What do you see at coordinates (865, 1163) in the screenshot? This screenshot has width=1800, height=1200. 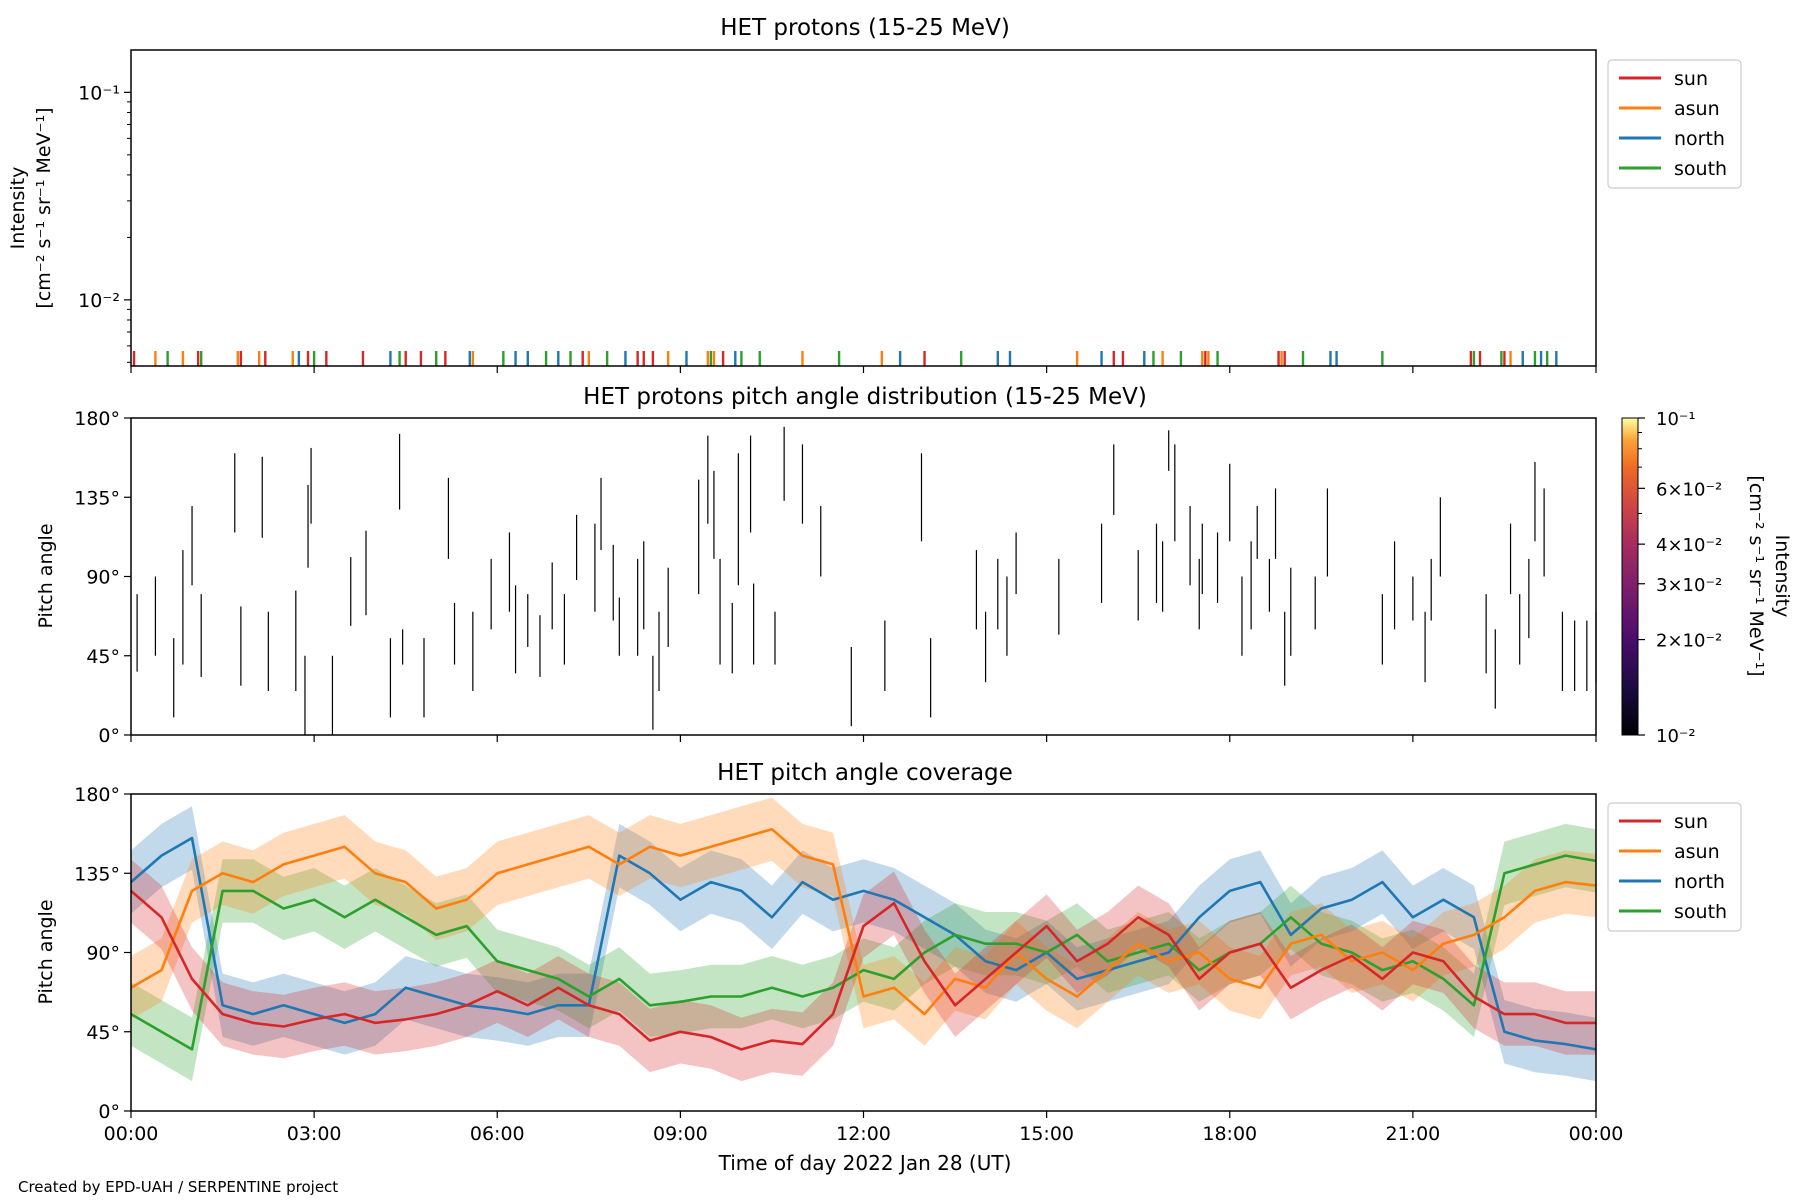 I see `x-axis-label: Time of day 2022 Jan 28 (UT)` at bounding box center [865, 1163].